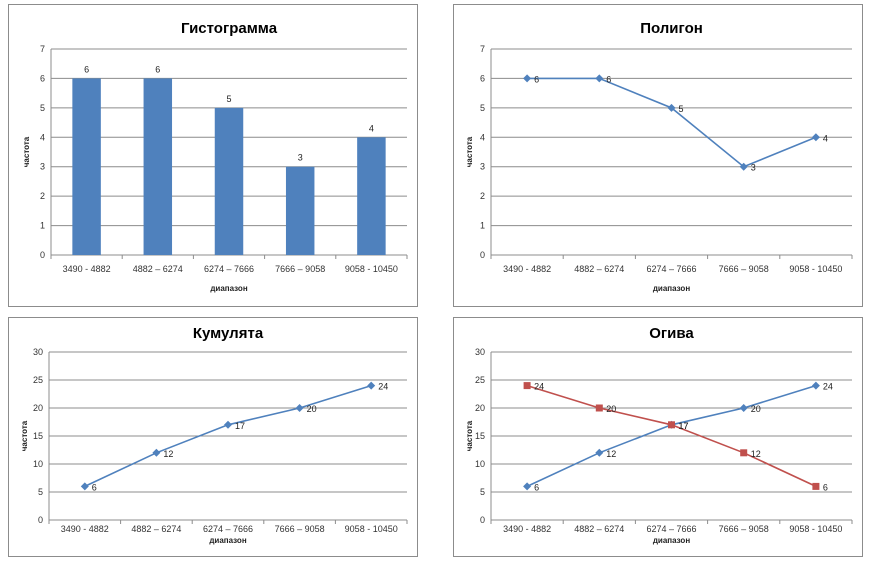  I want to click on data-label: 3, so click(753, 168).